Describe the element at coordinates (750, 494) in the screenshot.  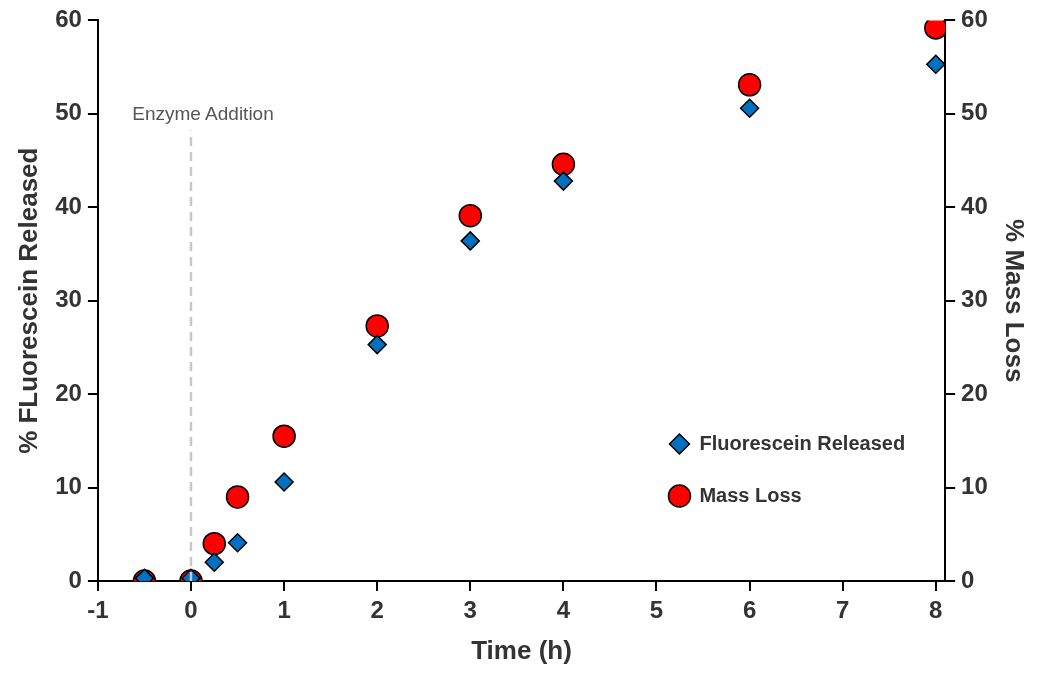
I see `legend-label: Mass Loss` at that location.